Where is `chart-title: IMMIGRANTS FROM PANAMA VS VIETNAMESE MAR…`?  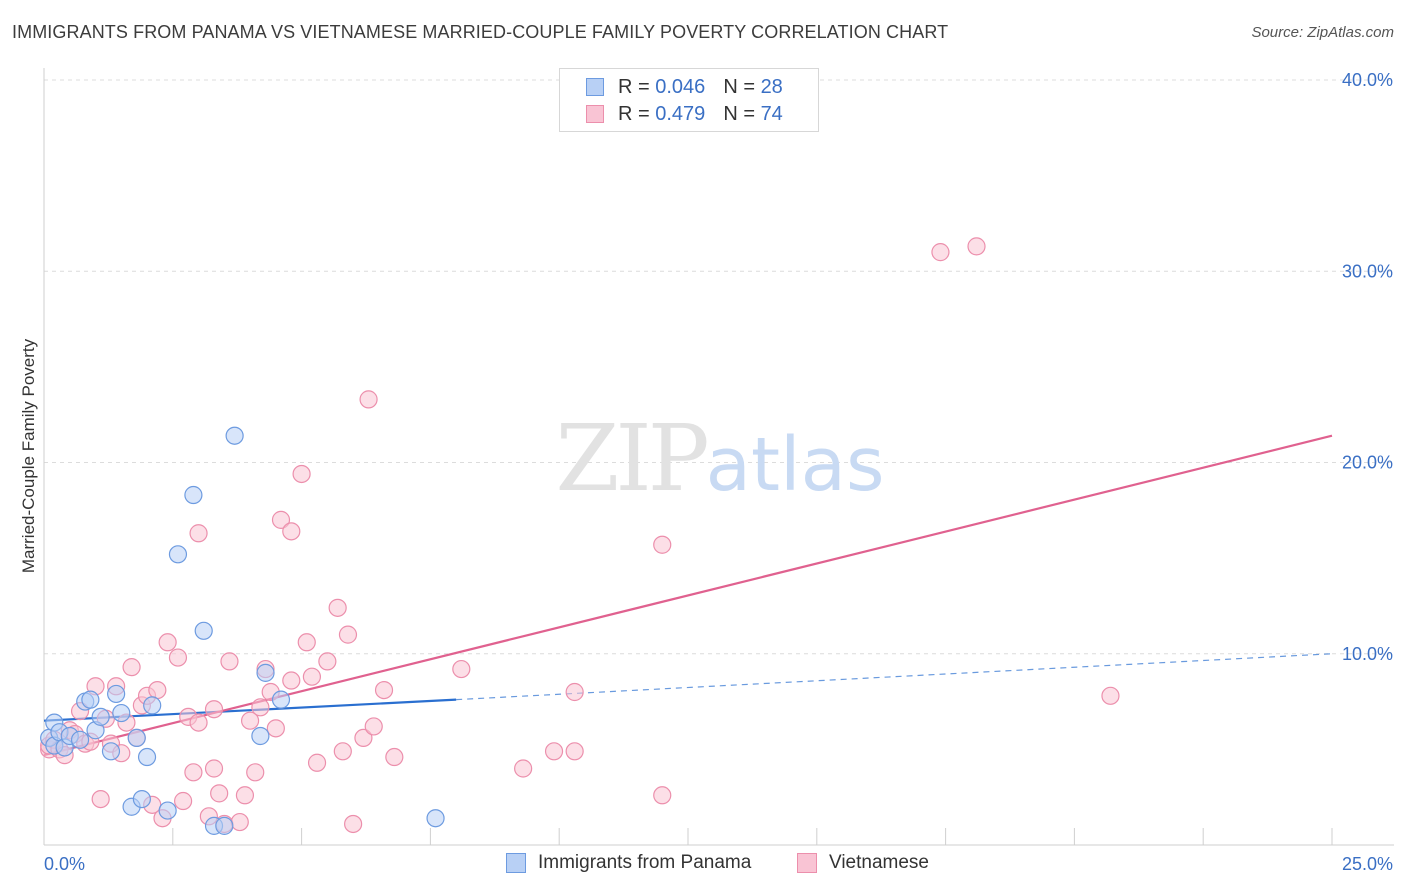 chart-title: IMMIGRANTS FROM PANAMA VS VIETNAMESE MAR… is located at coordinates (480, 32).